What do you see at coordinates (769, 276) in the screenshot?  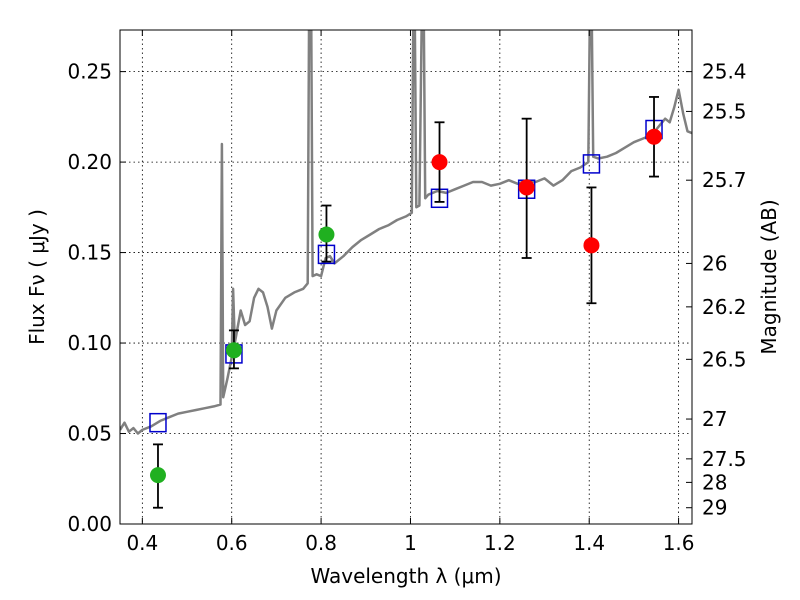 I see `y-axis-right-label: Magnitude (AB)` at bounding box center [769, 276].